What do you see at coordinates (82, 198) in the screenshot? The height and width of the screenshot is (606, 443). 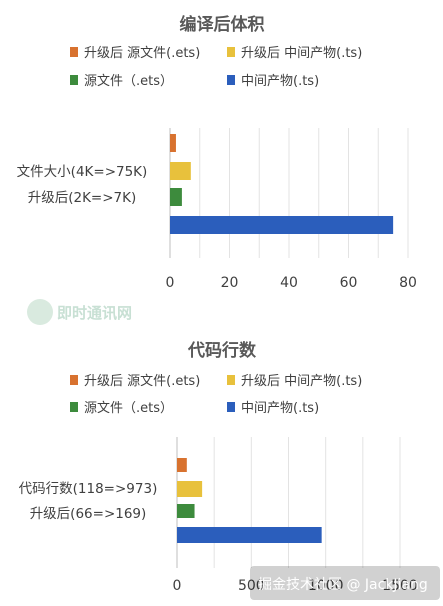 I see `category-label: 升级后(2K=>7K)` at bounding box center [82, 198].